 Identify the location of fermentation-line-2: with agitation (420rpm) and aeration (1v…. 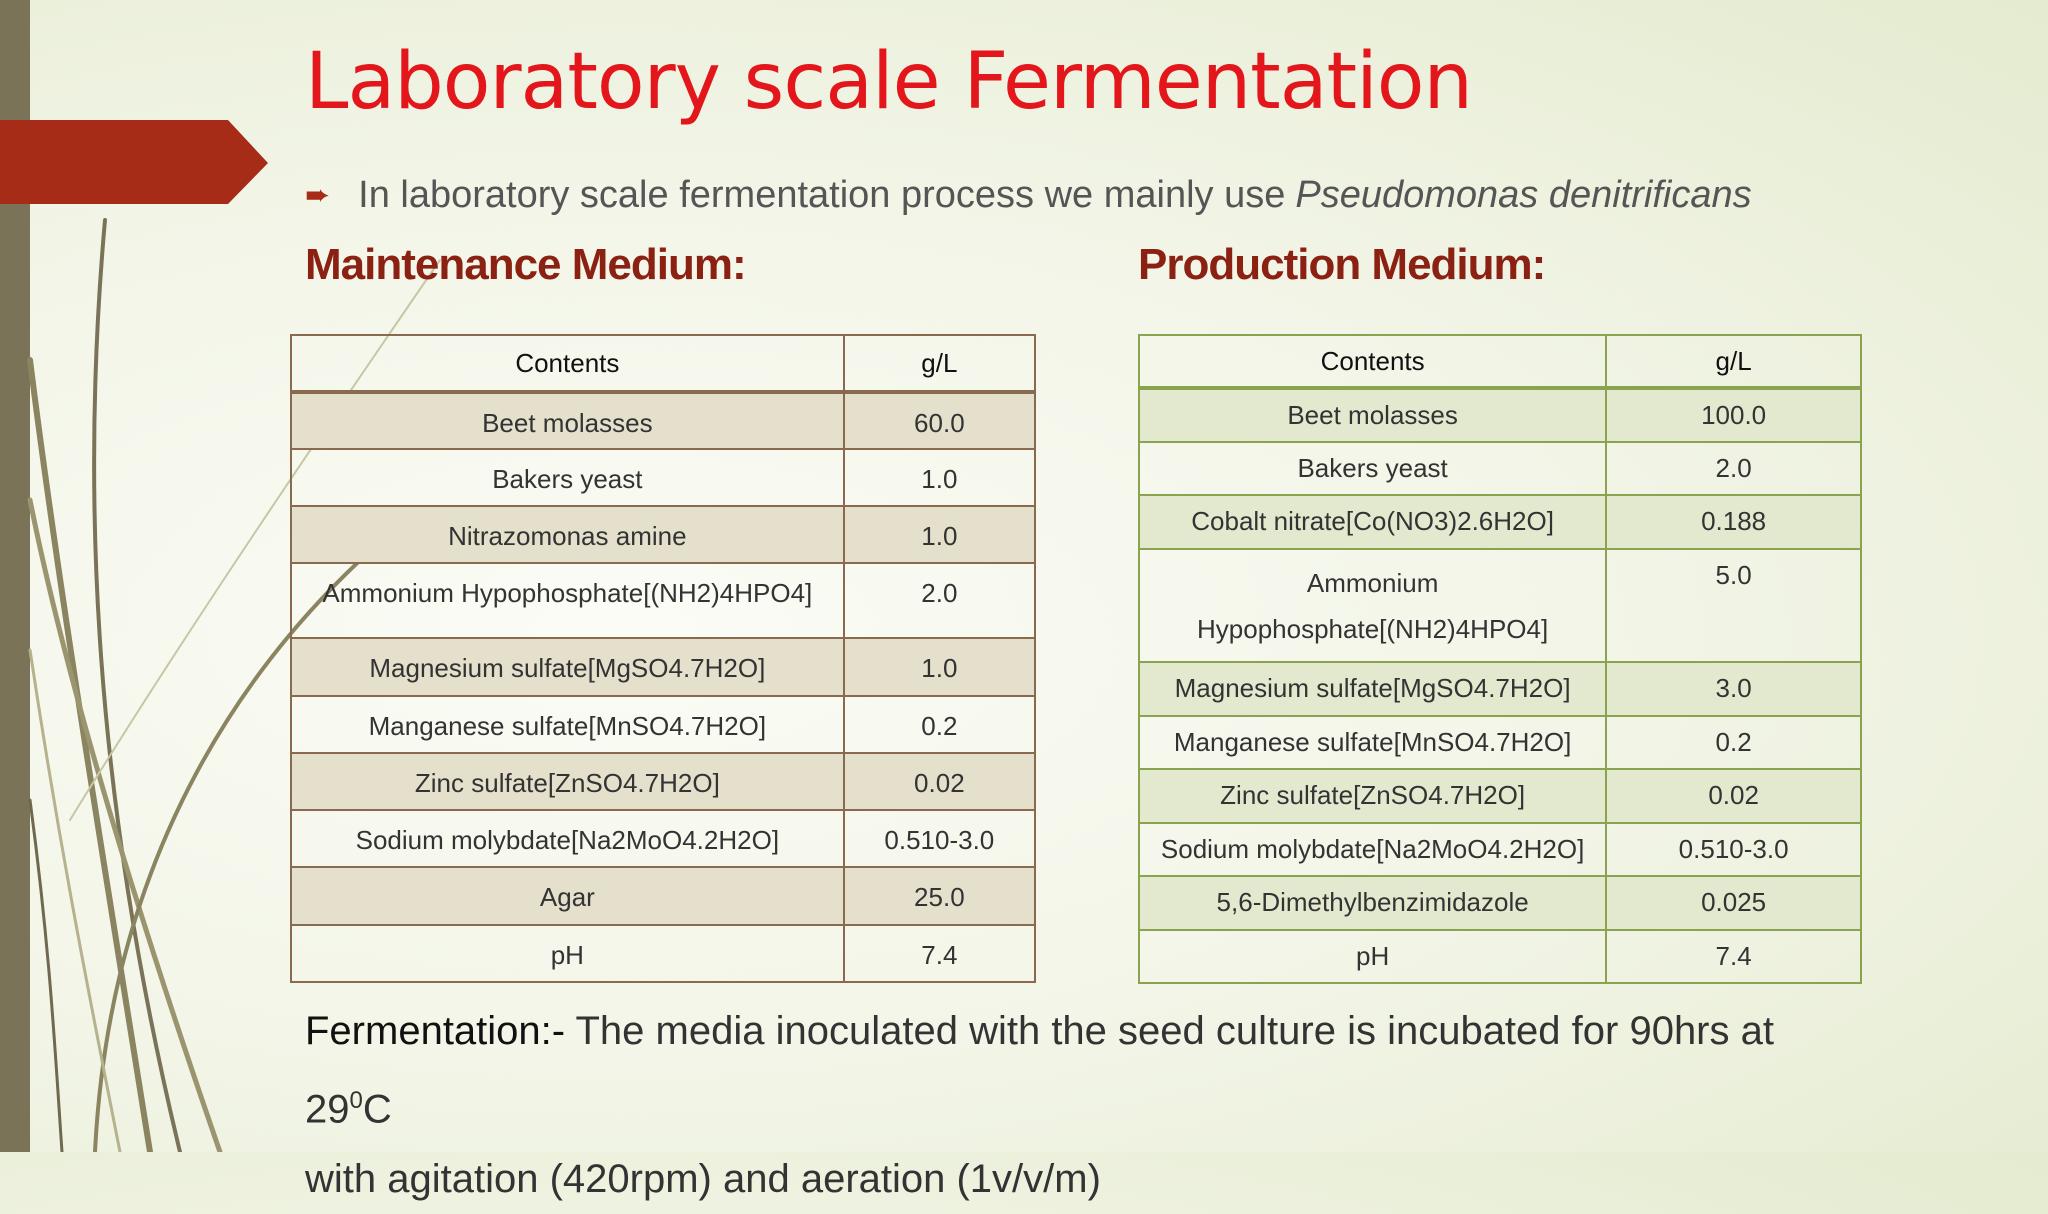
(703, 1179).